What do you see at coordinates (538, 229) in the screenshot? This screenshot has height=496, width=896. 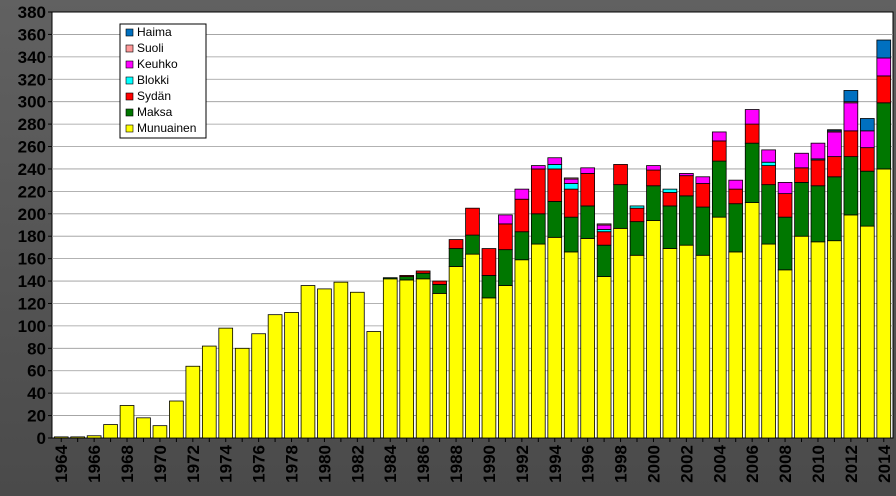 I see `bar-maksa-1993` at bounding box center [538, 229].